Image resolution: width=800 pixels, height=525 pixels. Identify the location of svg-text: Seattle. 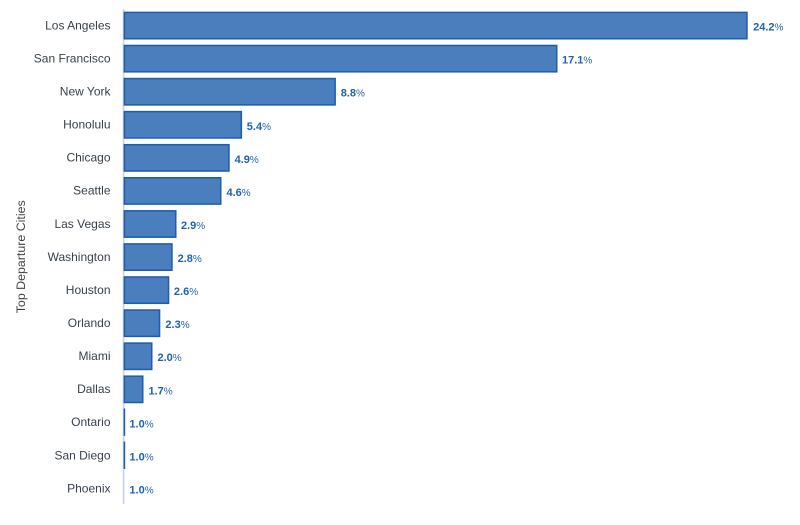
(92, 191).